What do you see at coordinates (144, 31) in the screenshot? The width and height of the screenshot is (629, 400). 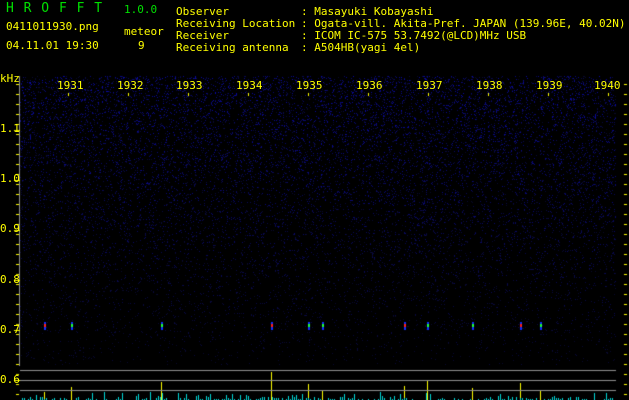 I see `meteor-label: meteor` at bounding box center [144, 31].